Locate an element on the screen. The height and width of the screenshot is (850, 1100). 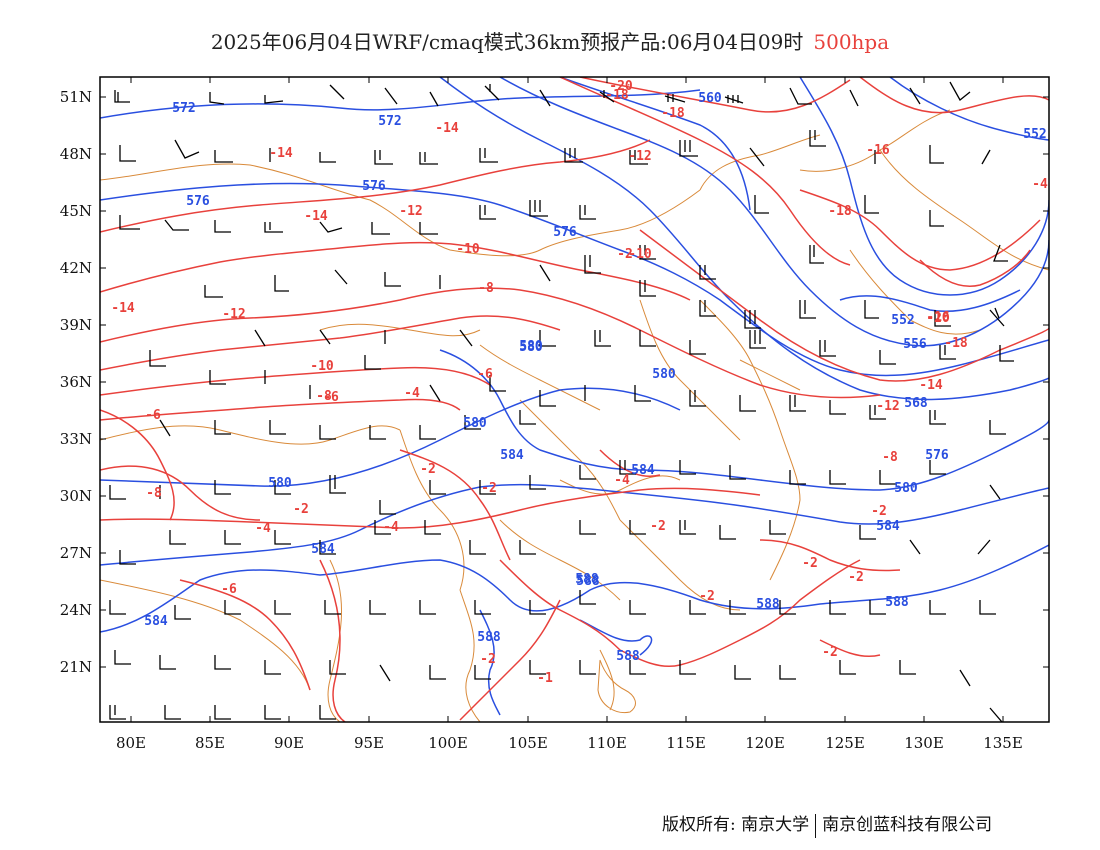
lat-label-39N: 39N is located at coordinates (76, 325).